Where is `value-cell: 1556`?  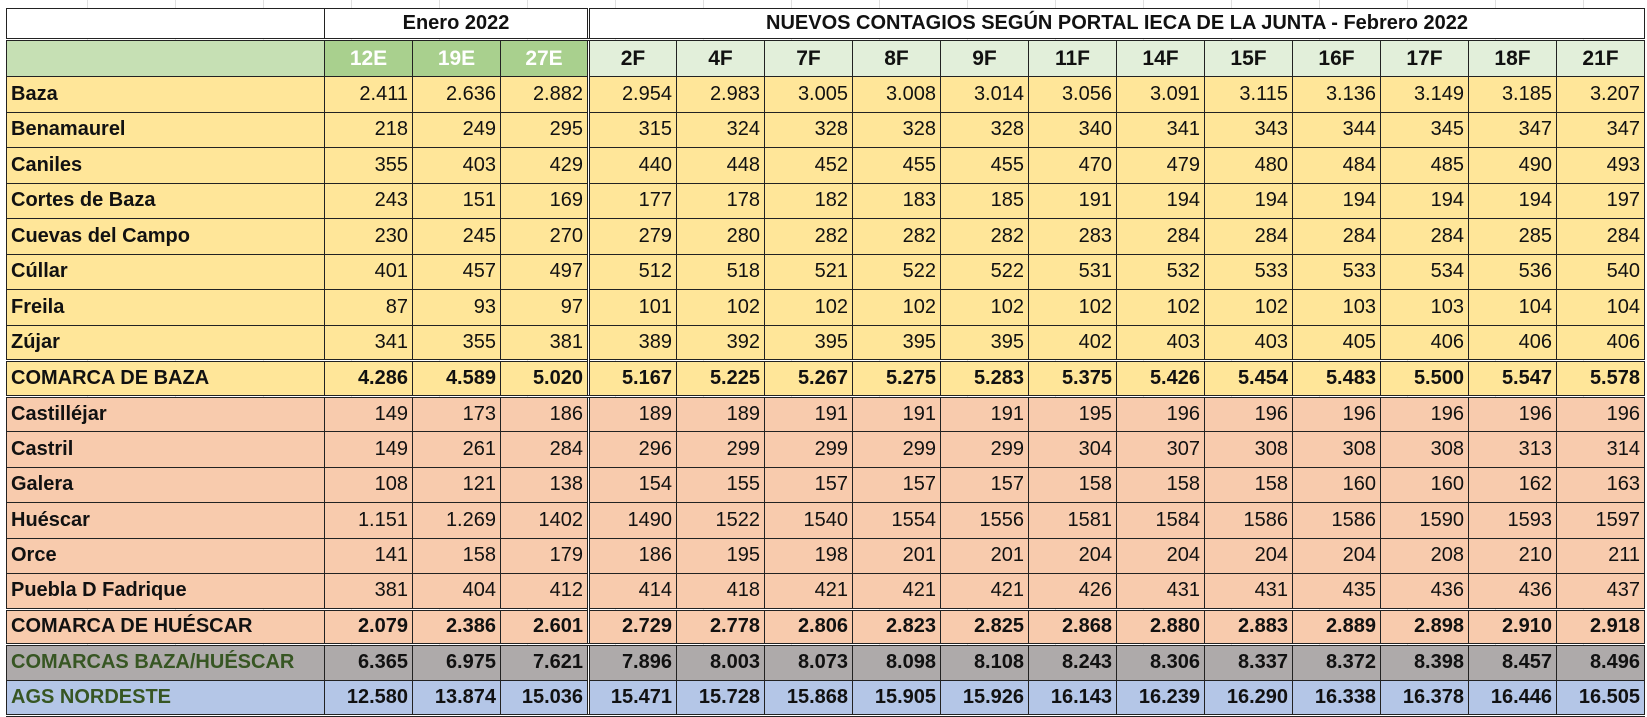 value-cell: 1556 is located at coordinates (984, 520).